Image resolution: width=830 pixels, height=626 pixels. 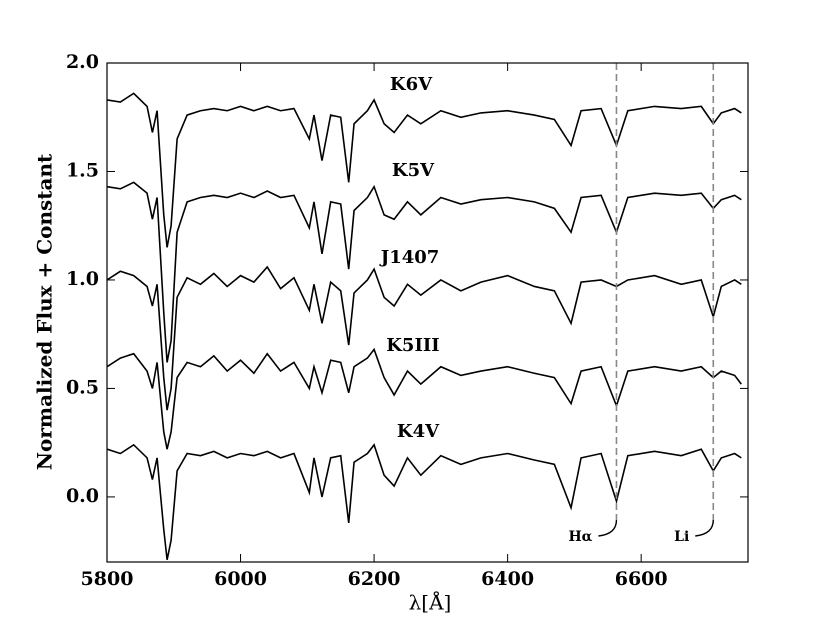 What do you see at coordinates (413, 170) in the screenshot?
I see `series-label: K5V` at bounding box center [413, 170].